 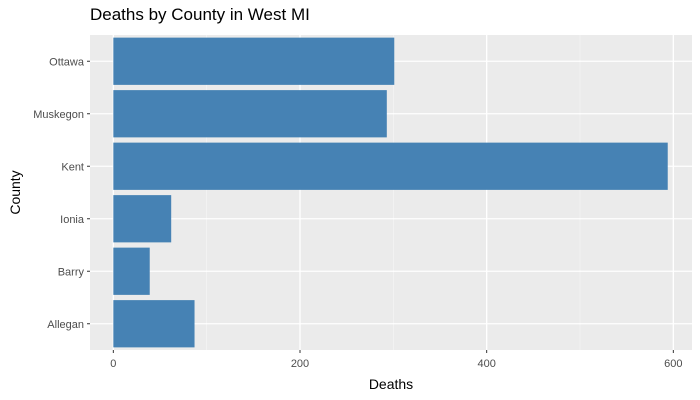 I want to click on x-axis-title: Deaths, so click(x=391, y=384).